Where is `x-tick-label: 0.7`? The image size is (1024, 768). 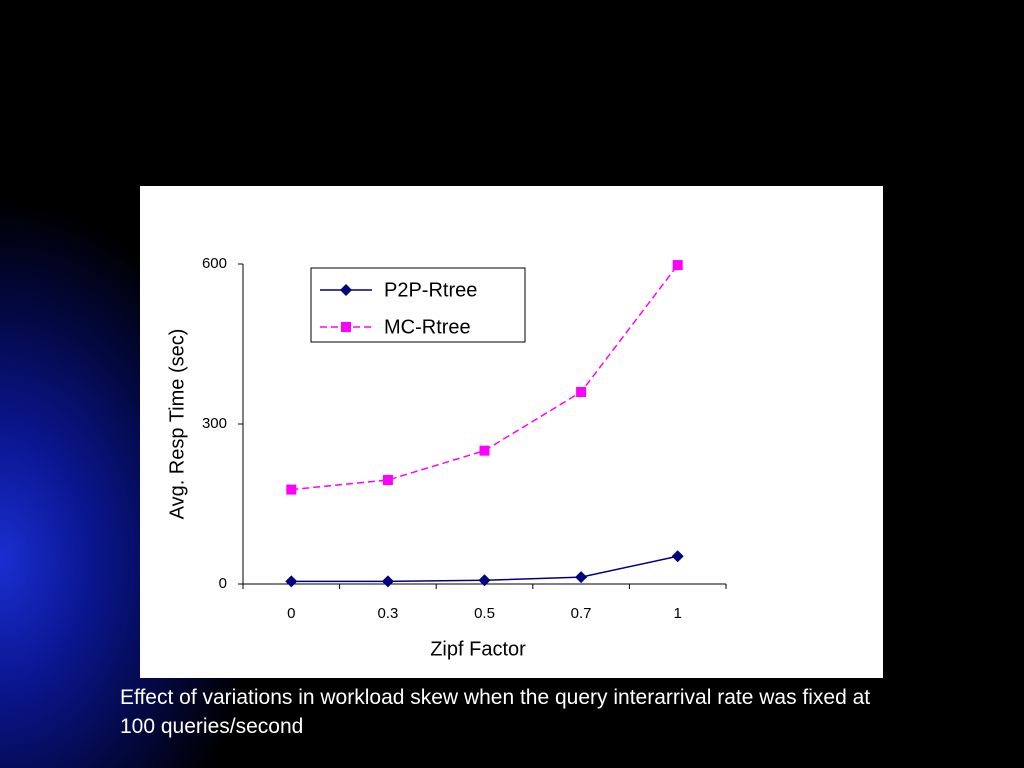
x-tick-label: 0.7 is located at coordinates (581, 613).